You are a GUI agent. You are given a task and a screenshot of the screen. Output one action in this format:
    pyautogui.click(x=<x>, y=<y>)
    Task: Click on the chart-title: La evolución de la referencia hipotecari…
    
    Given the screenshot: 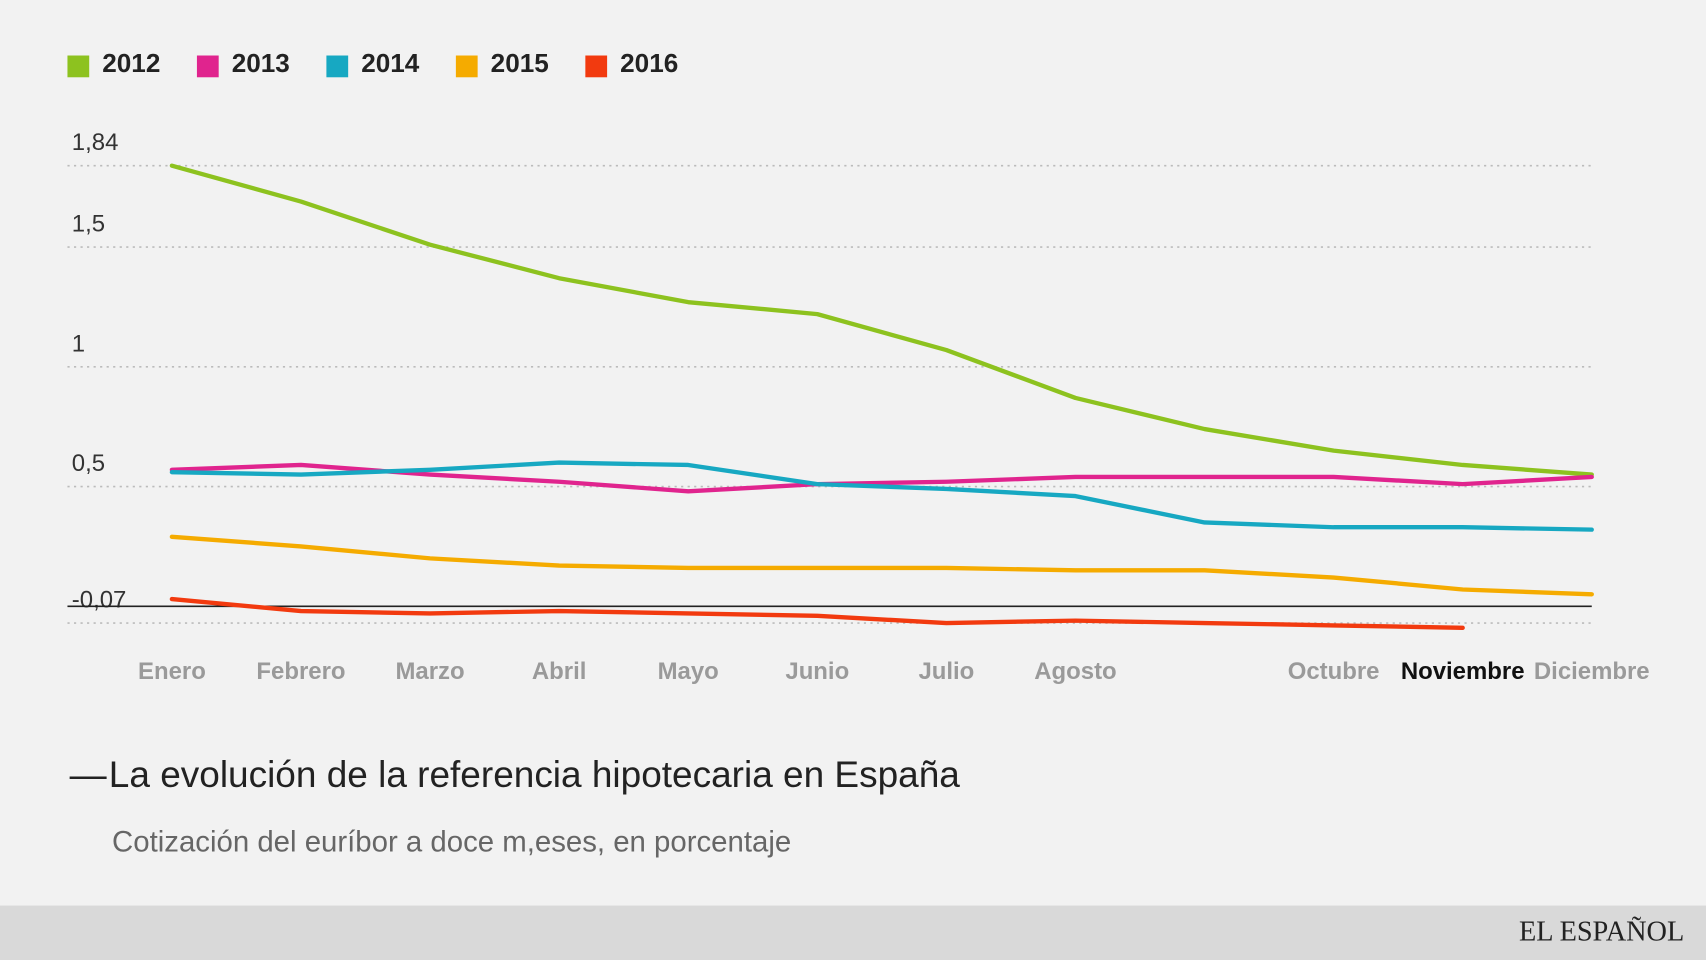 What is the action you would take?
    pyautogui.click(x=534, y=774)
    